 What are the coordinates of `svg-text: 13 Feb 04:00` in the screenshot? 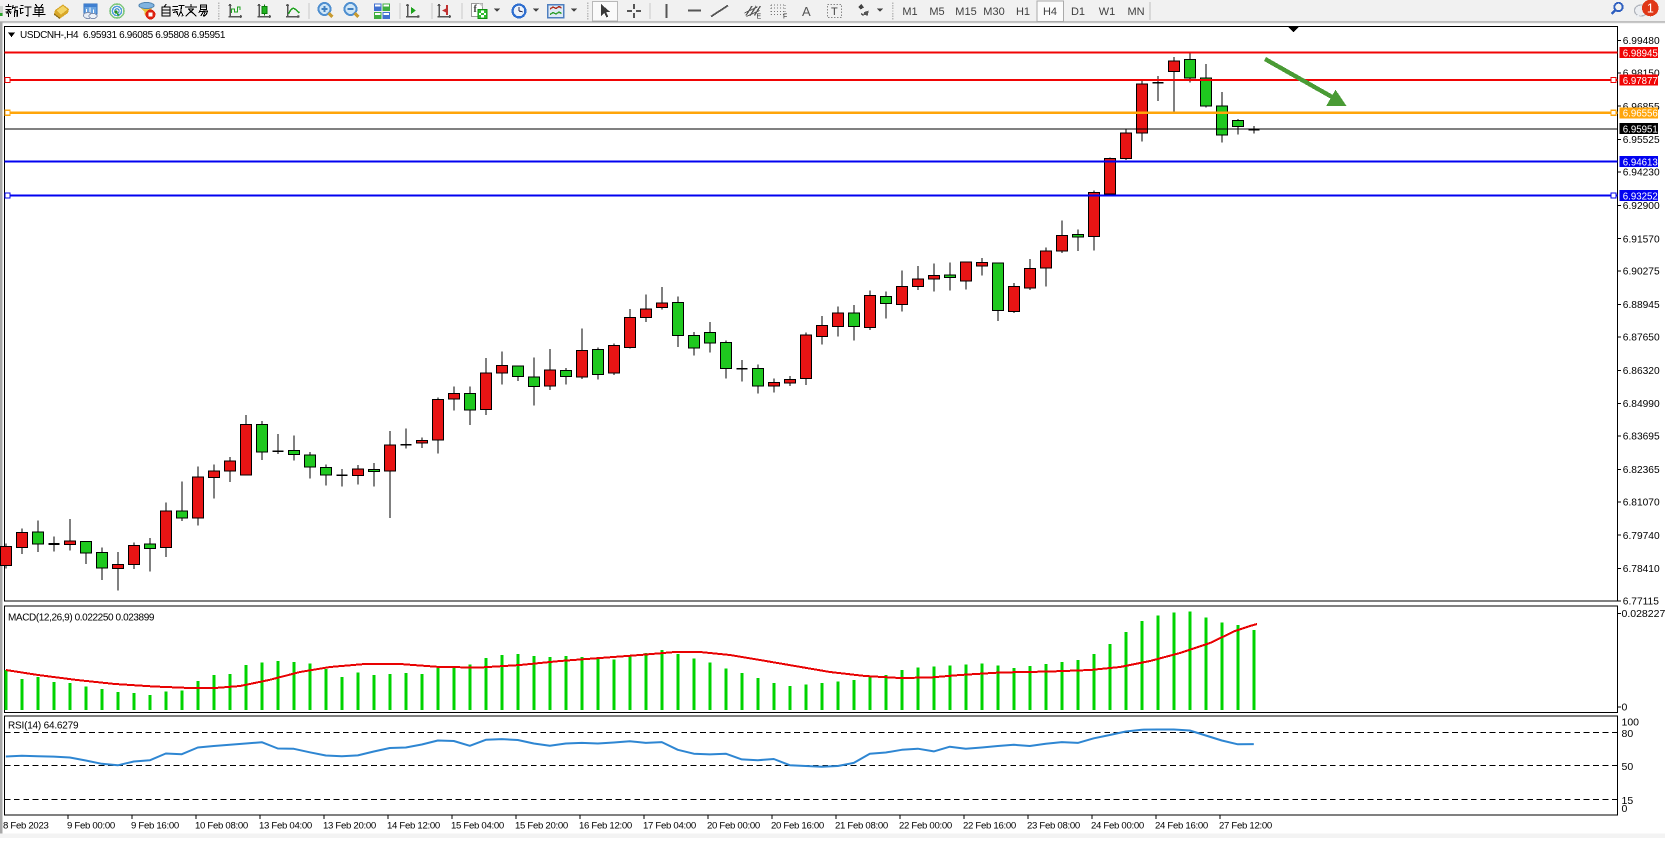 It's located at (285, 826).